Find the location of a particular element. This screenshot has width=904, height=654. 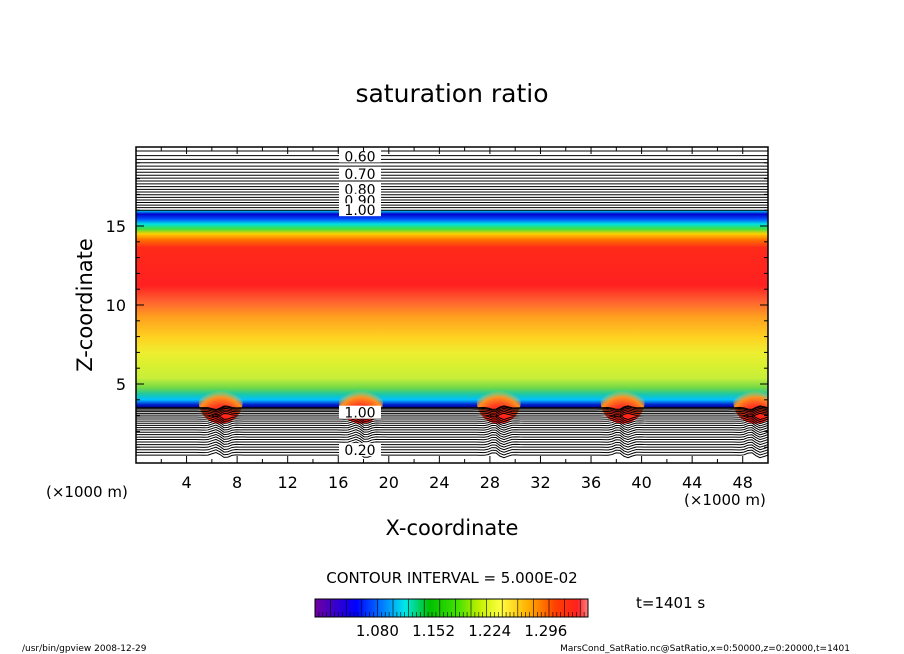

upper-contour-label-text: 0.70 is located at coordinates (359, 175).